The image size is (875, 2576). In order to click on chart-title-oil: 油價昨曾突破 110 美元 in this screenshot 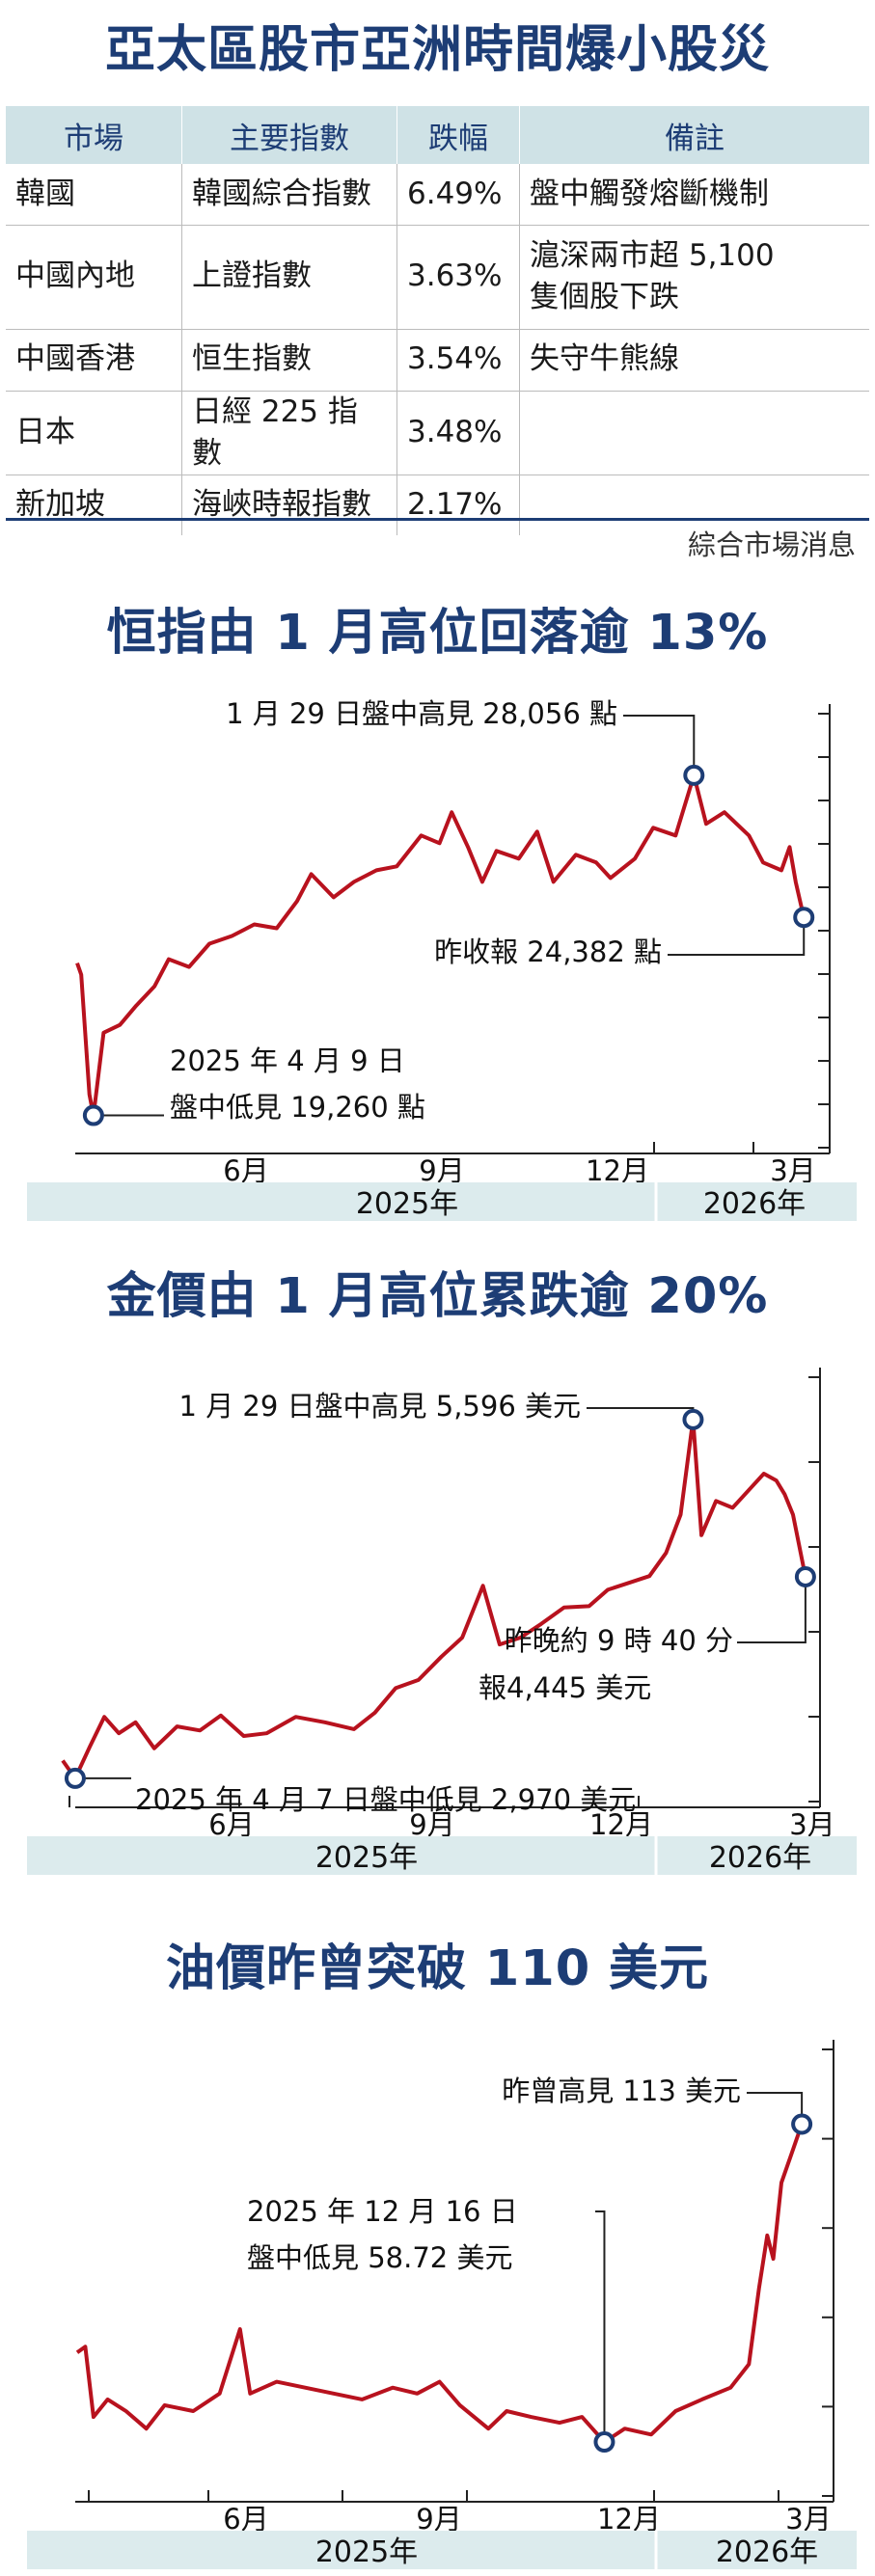, I will do `click(437, 1968)`.